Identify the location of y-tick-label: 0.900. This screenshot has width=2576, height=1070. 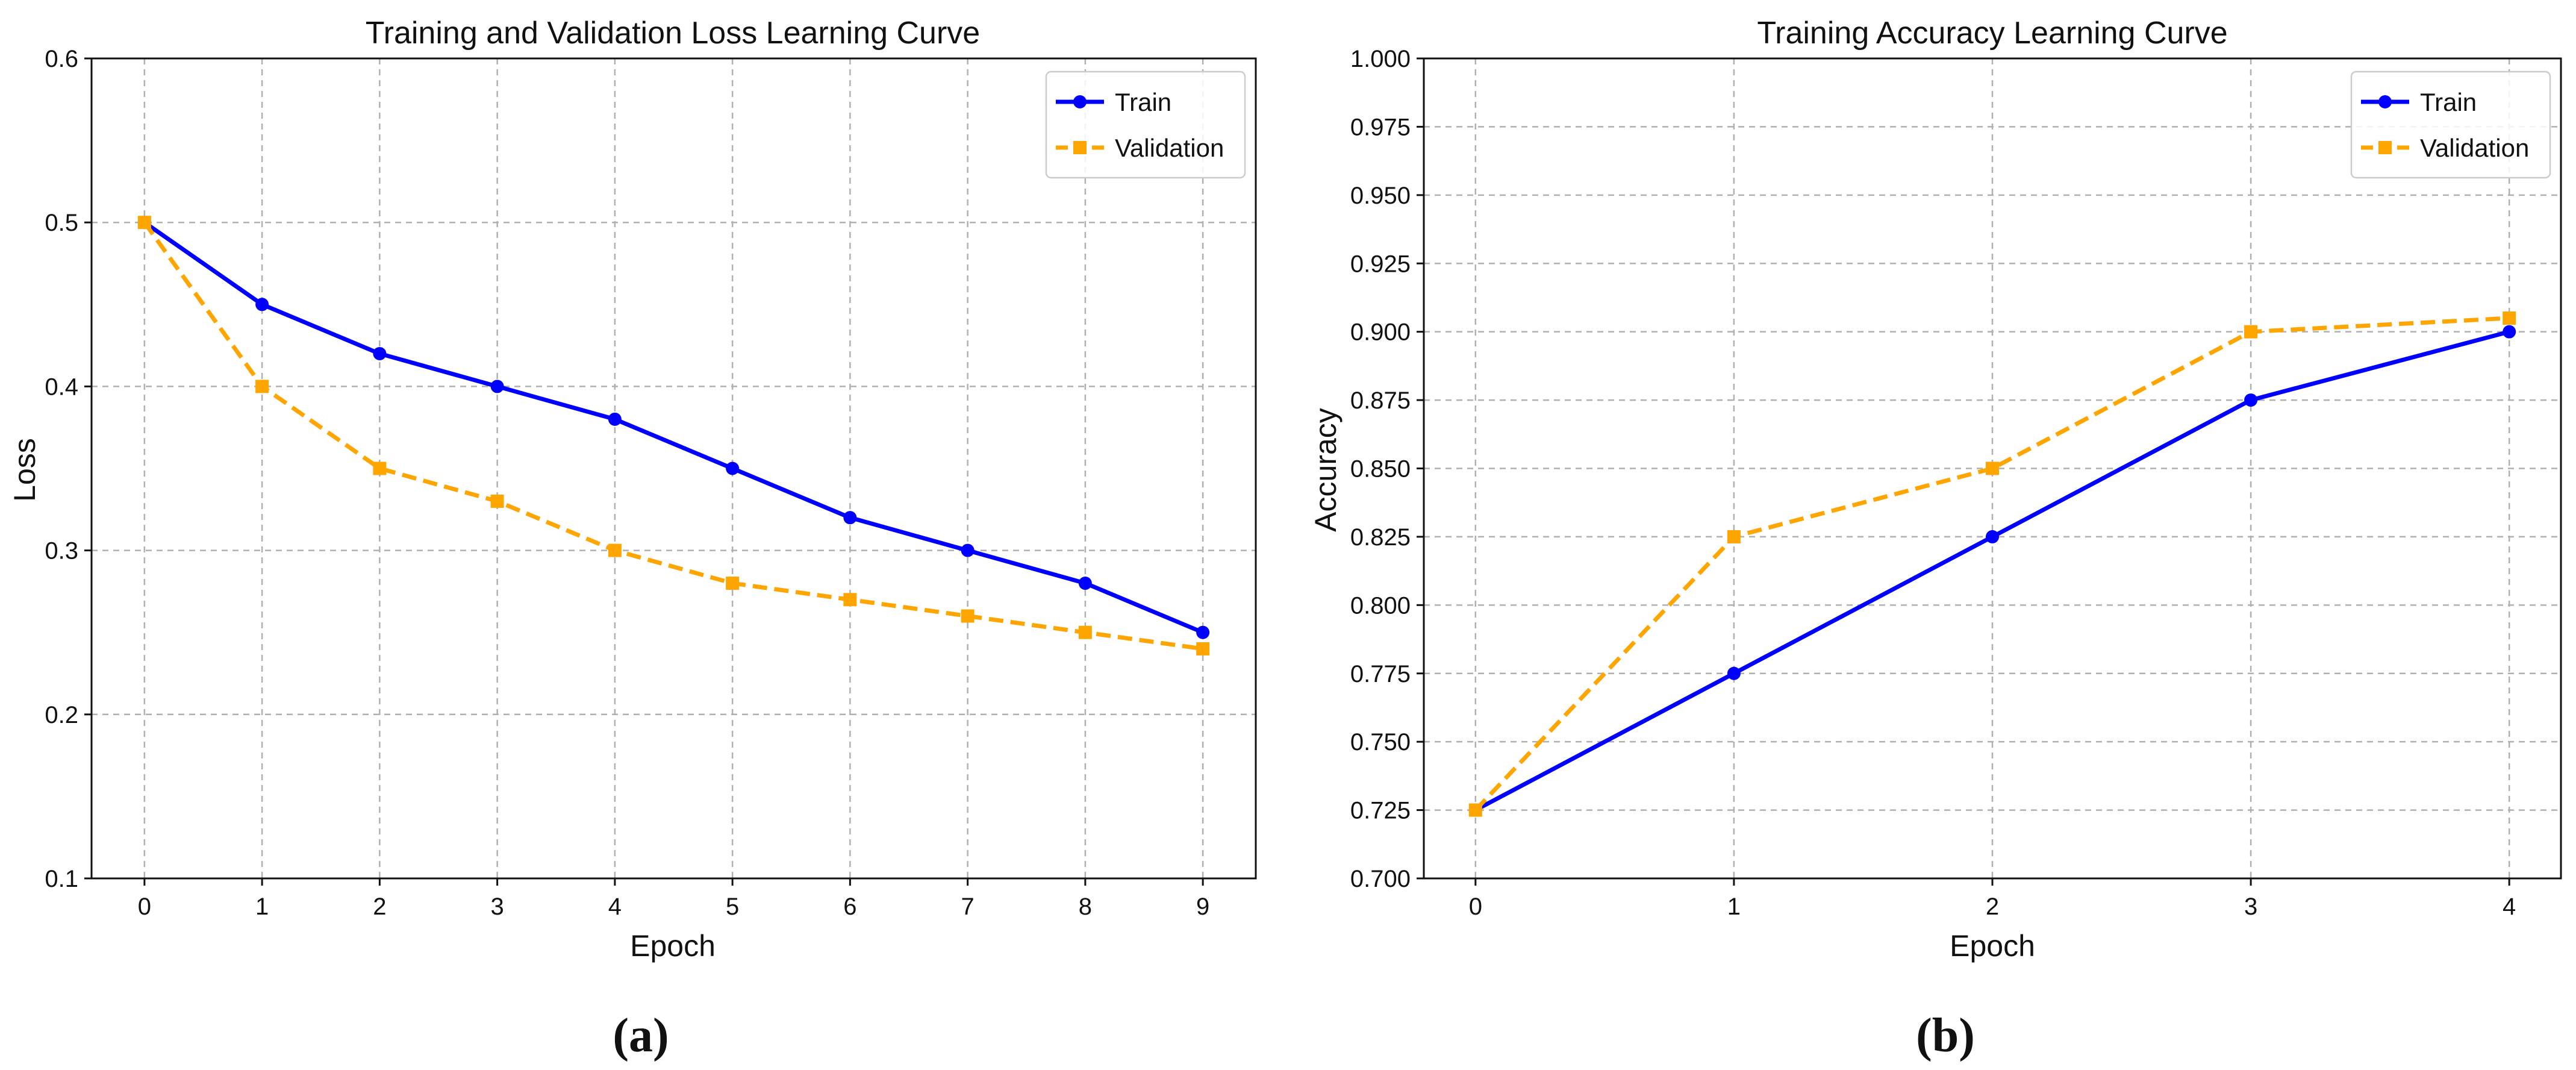
(1380, 332).